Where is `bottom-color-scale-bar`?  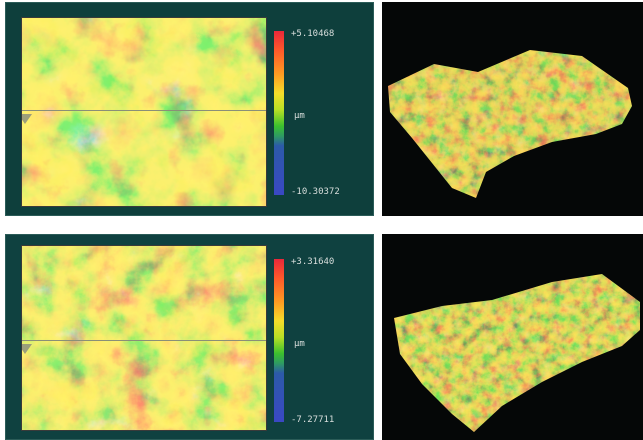 bottom-color-scale-bar is located at coordinates (279, 340).